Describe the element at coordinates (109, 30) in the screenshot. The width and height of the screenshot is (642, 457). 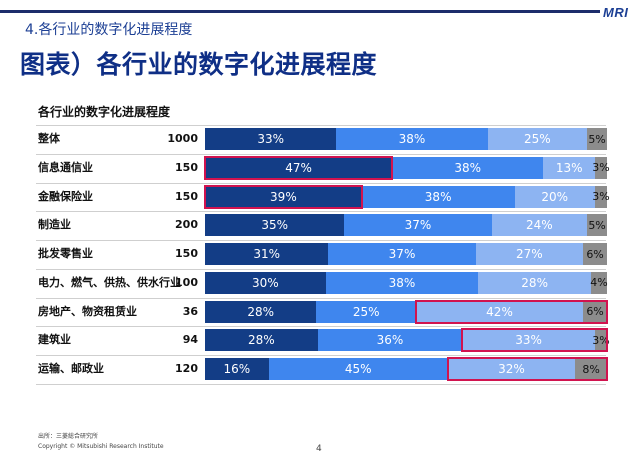
I see `section-title: 4.各行业的数字化进展程度` at that location.